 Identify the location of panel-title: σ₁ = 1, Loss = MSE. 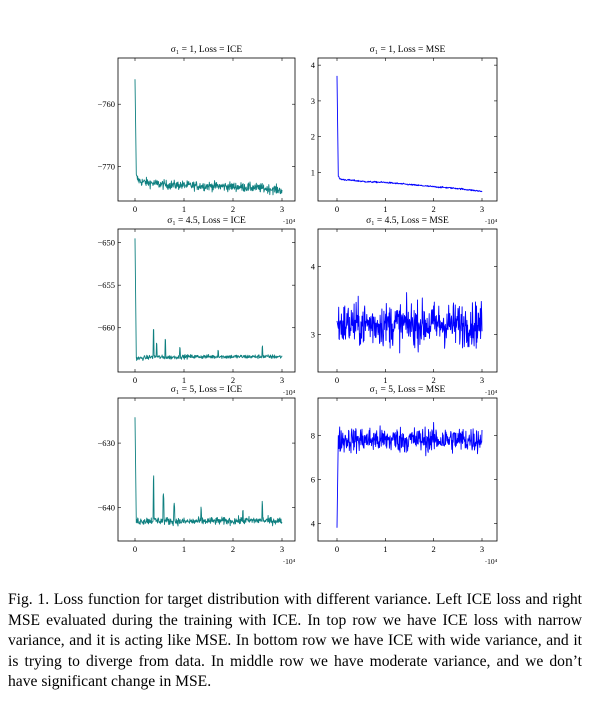
(408, 50).